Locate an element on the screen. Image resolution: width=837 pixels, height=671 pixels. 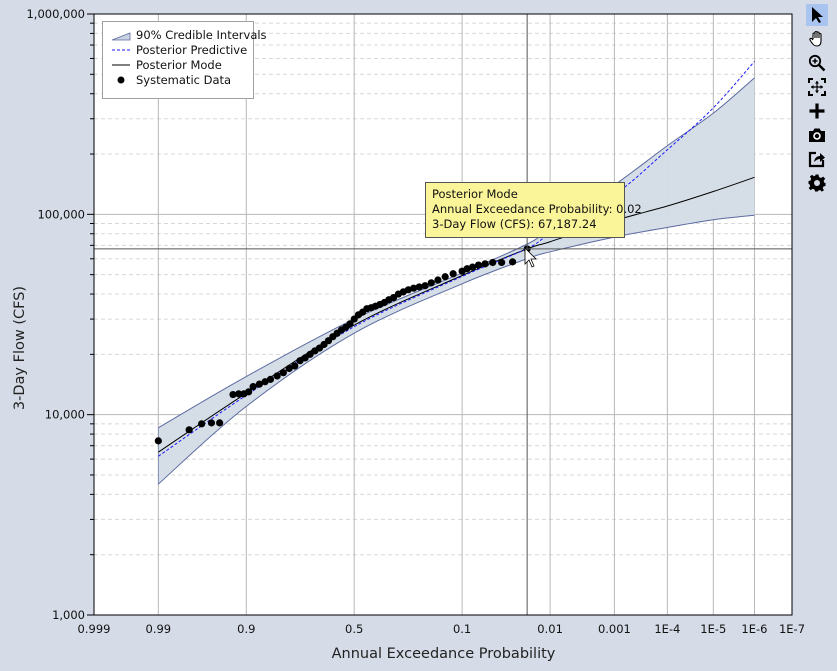
export-icon is located at coordinates (816, 159).